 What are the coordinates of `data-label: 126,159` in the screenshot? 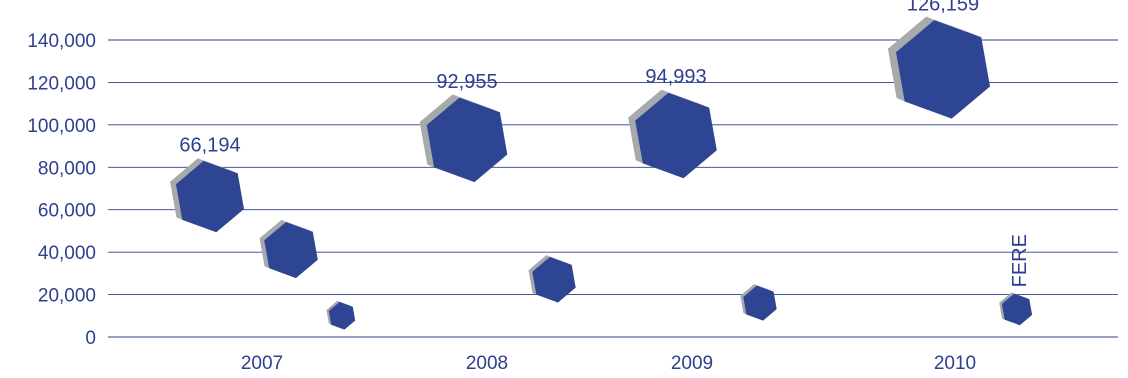 It's located at (943, 7).